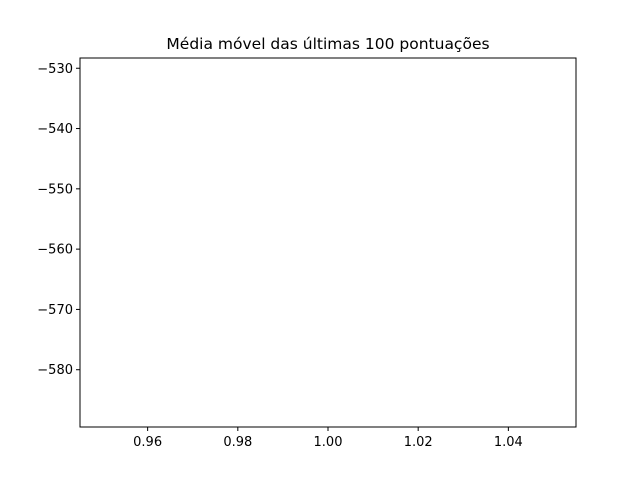 This screenshot has width=640, height=480. I want to click on y-tick-label: −580, so click(55, 370).